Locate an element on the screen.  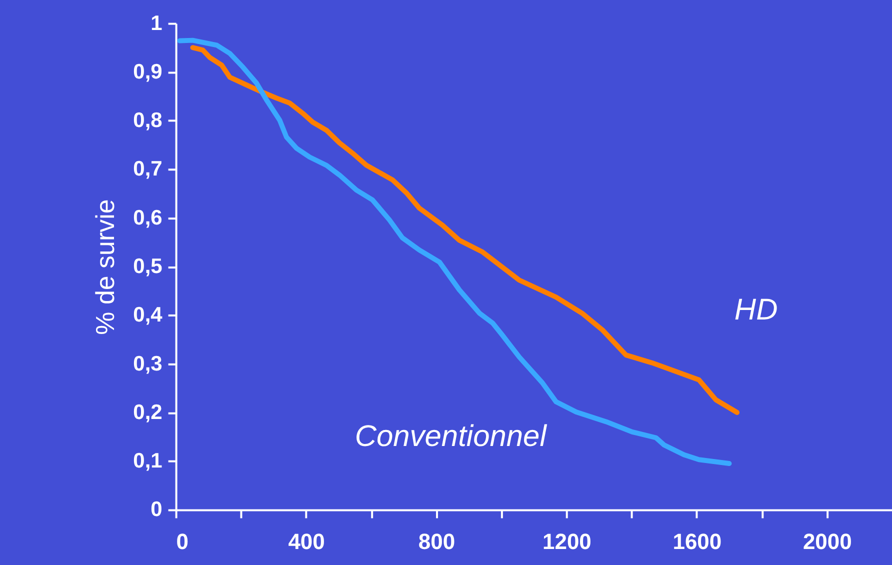
y-tick-label: 0,2 is located at coordinates (147, 412).